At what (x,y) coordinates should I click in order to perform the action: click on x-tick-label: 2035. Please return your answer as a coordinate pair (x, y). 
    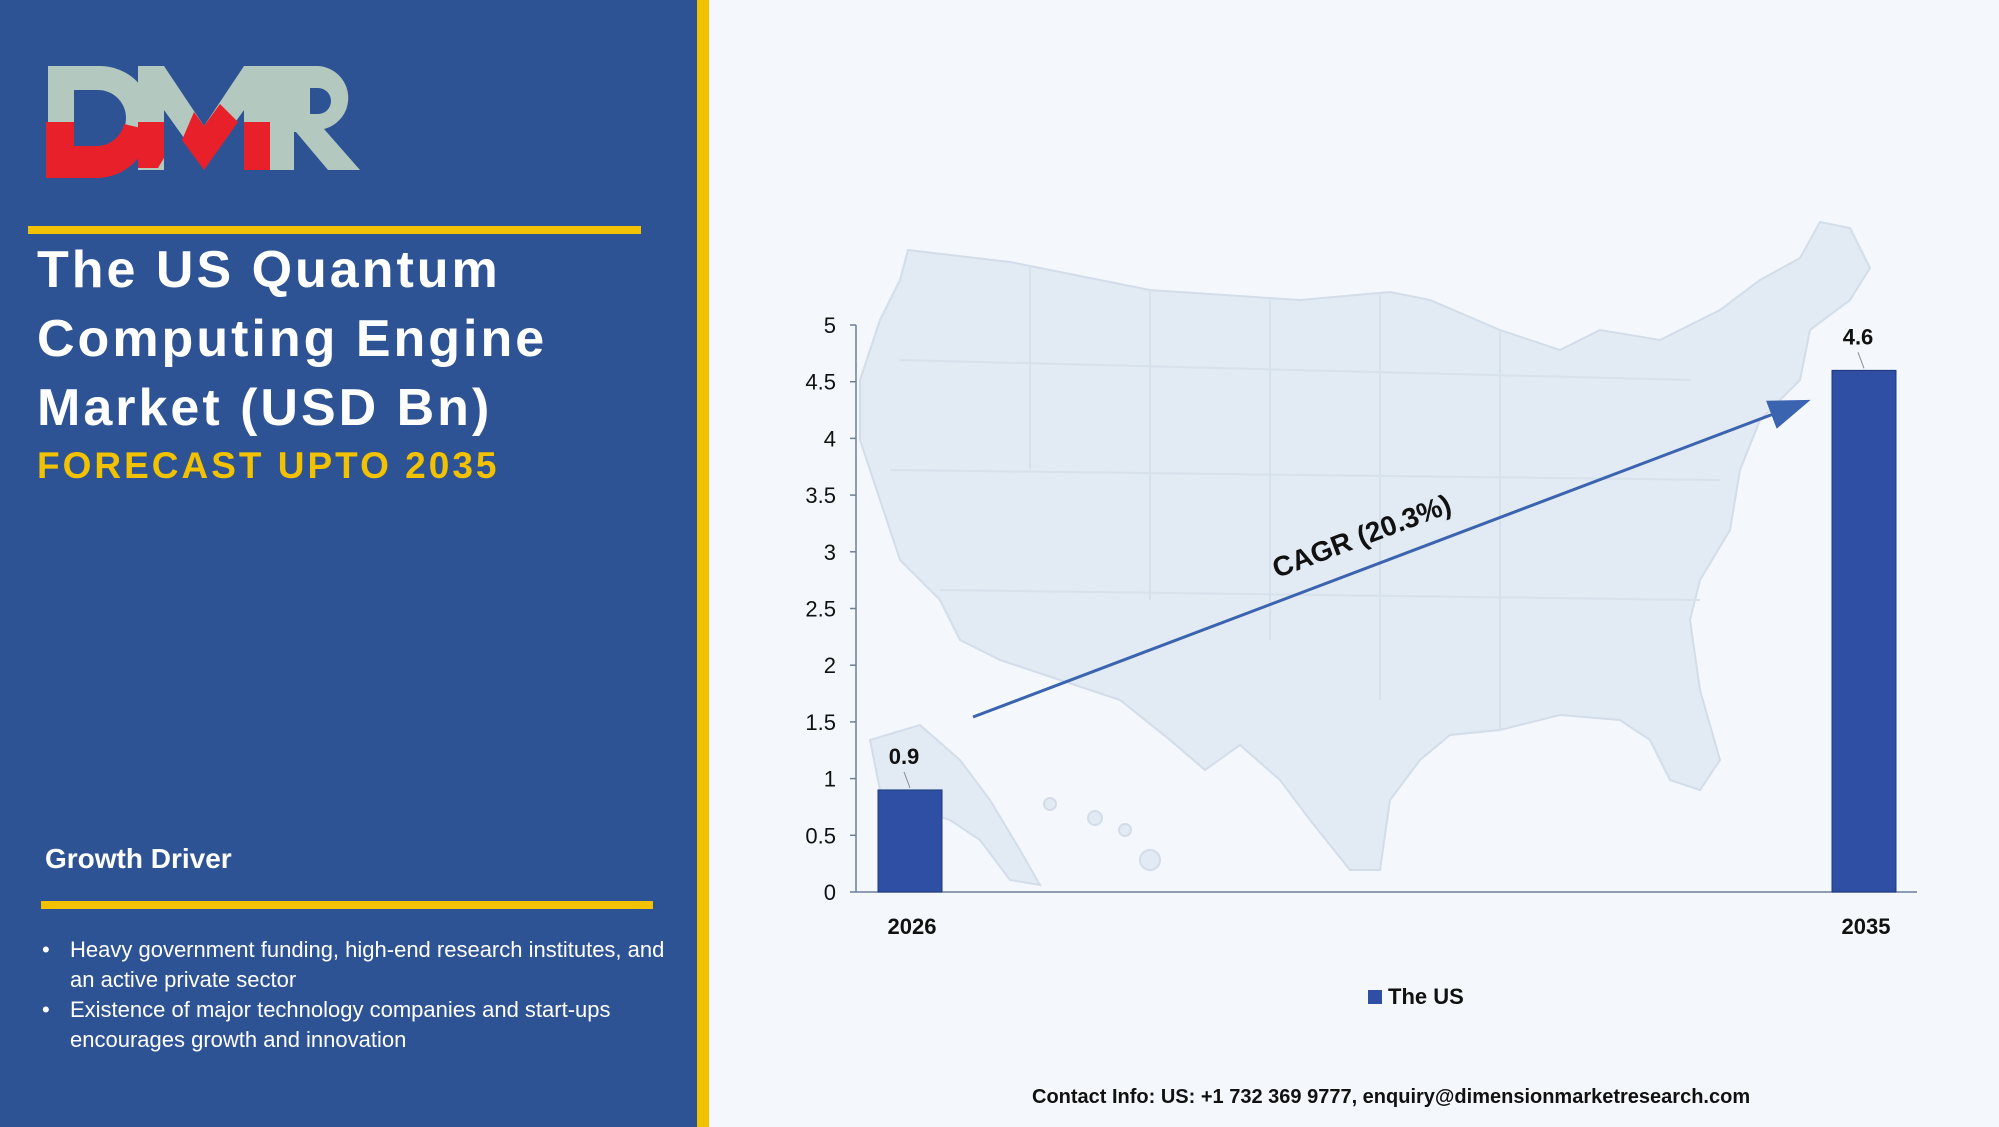
    Looking at the image, I should click on (1866, 926).